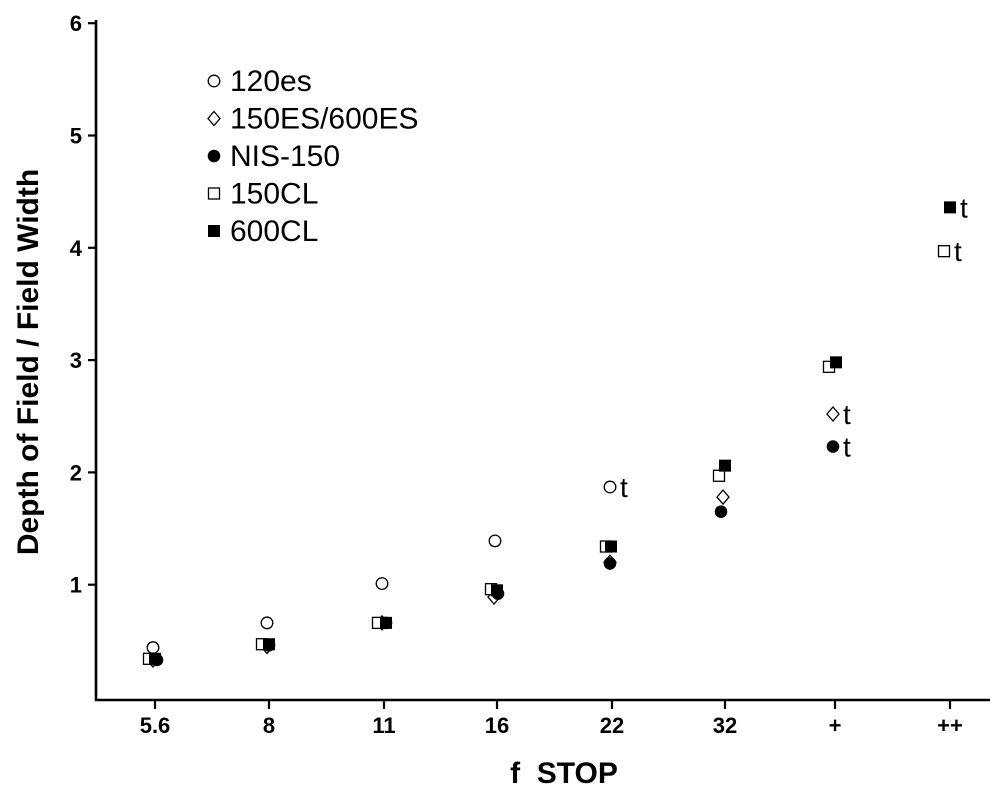 This screenshot has height=795, width=993. Describe the element at coordinates (76, 136) in the screenshot. I see `y-tick-label: 5` at that location.